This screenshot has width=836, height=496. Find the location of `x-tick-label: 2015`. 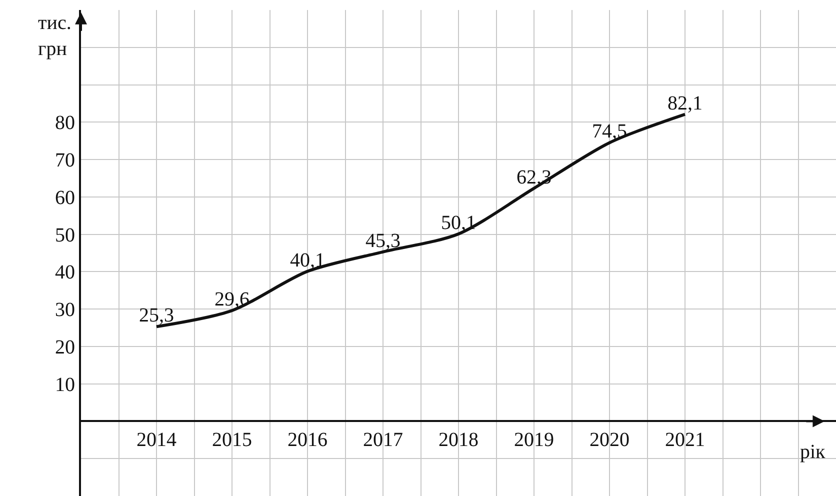

x-tick-label: 2015 is located at coordinates (232, 440).